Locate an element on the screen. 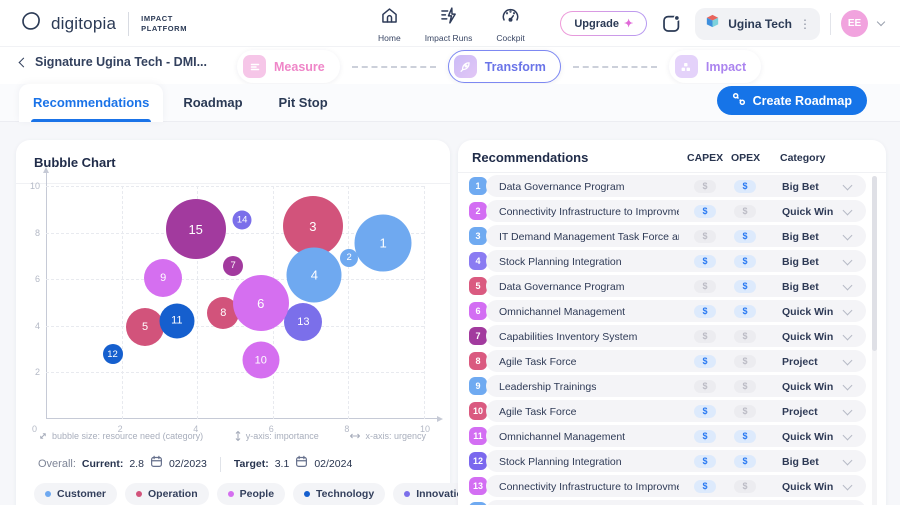 This screenshot has width=900, height=505. org-selector: Ugina Tech ⋮ is located at coordinates (757, 23).